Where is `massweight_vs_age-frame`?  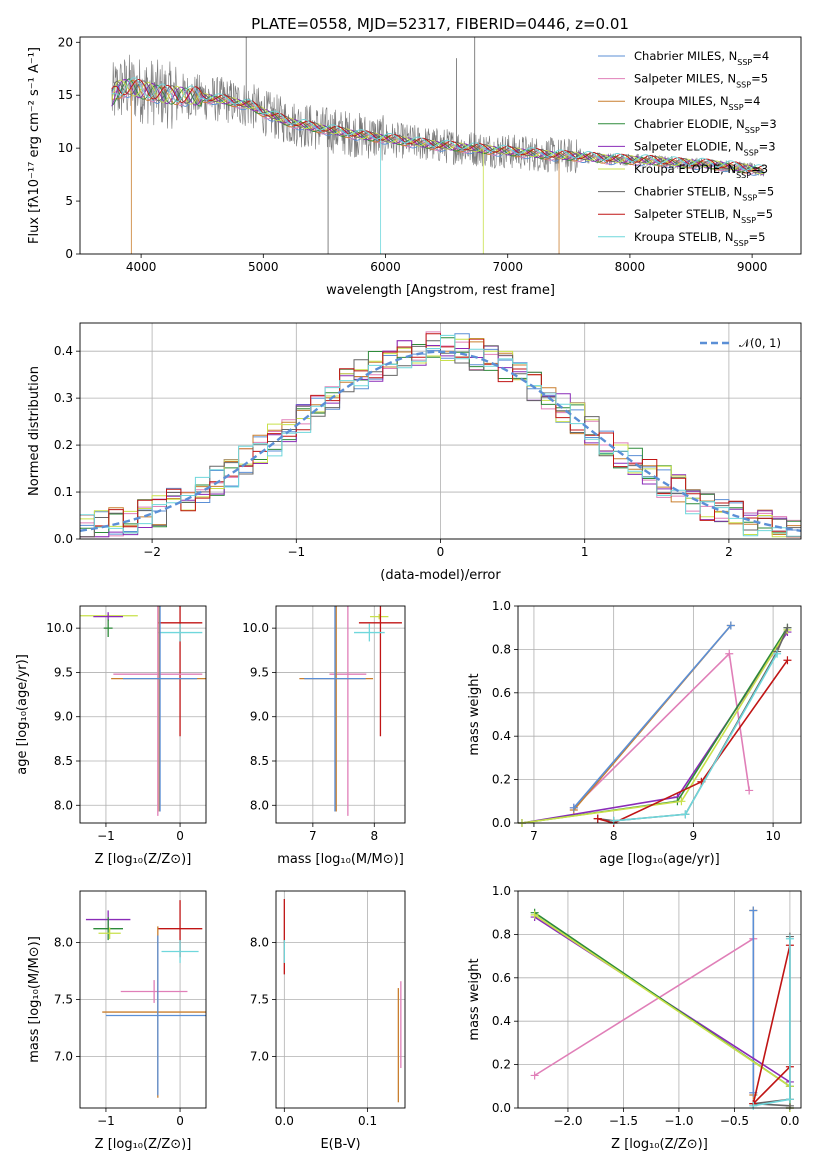
massweight_vs_age-frame is located at coordinates (659, 714).